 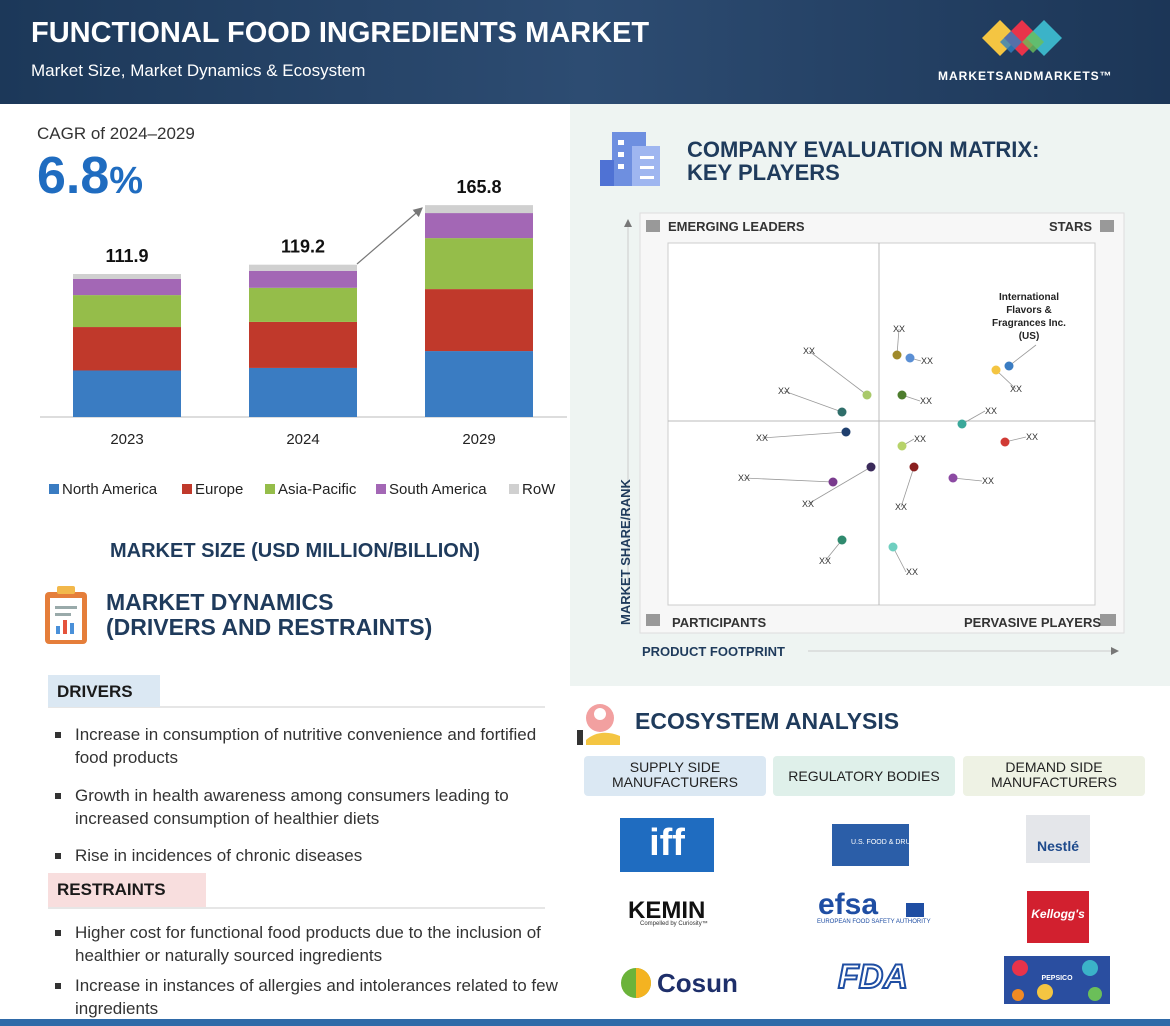 What do you see at coordinates (317, 489) in the screenshot?
I see `legend-label: Asia-Pacific` at bounding box center [317, 489].